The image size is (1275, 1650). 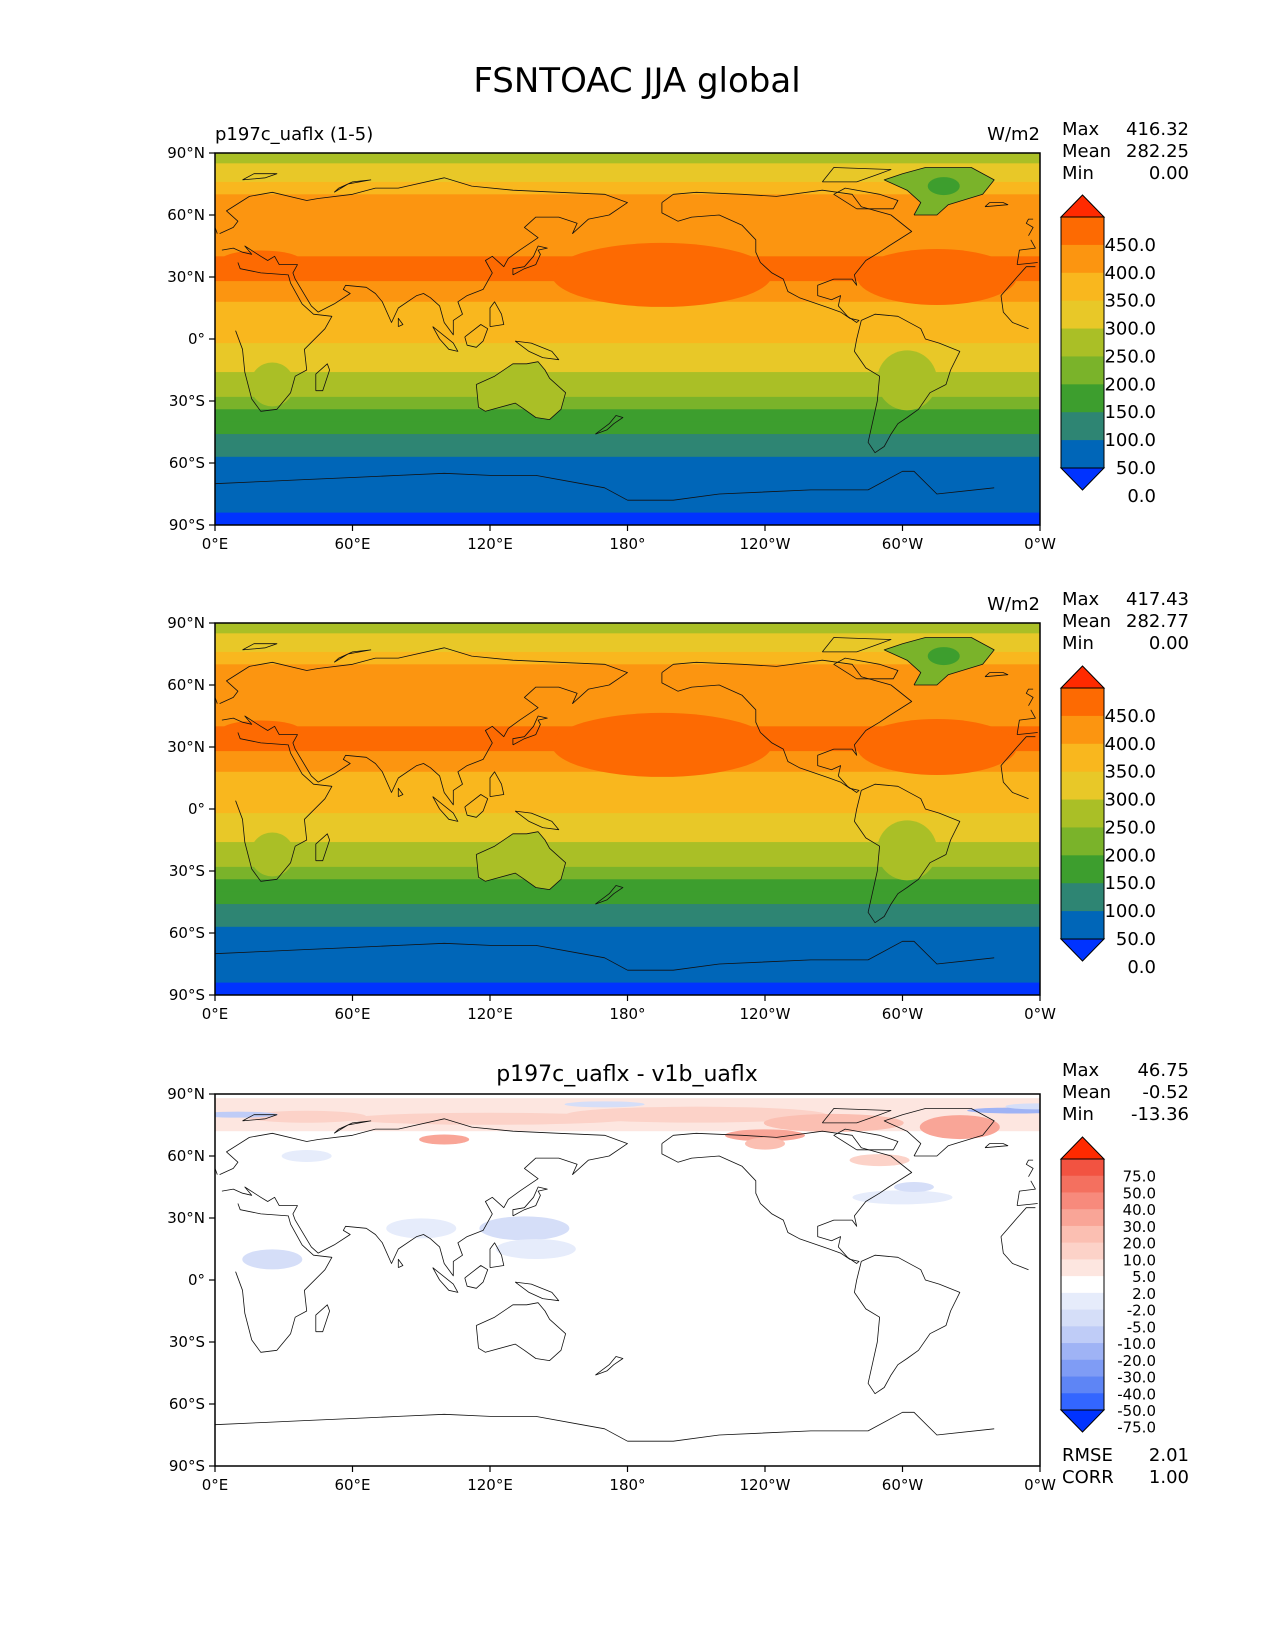 I want to click on field-background, so click(x=627, y=1280).